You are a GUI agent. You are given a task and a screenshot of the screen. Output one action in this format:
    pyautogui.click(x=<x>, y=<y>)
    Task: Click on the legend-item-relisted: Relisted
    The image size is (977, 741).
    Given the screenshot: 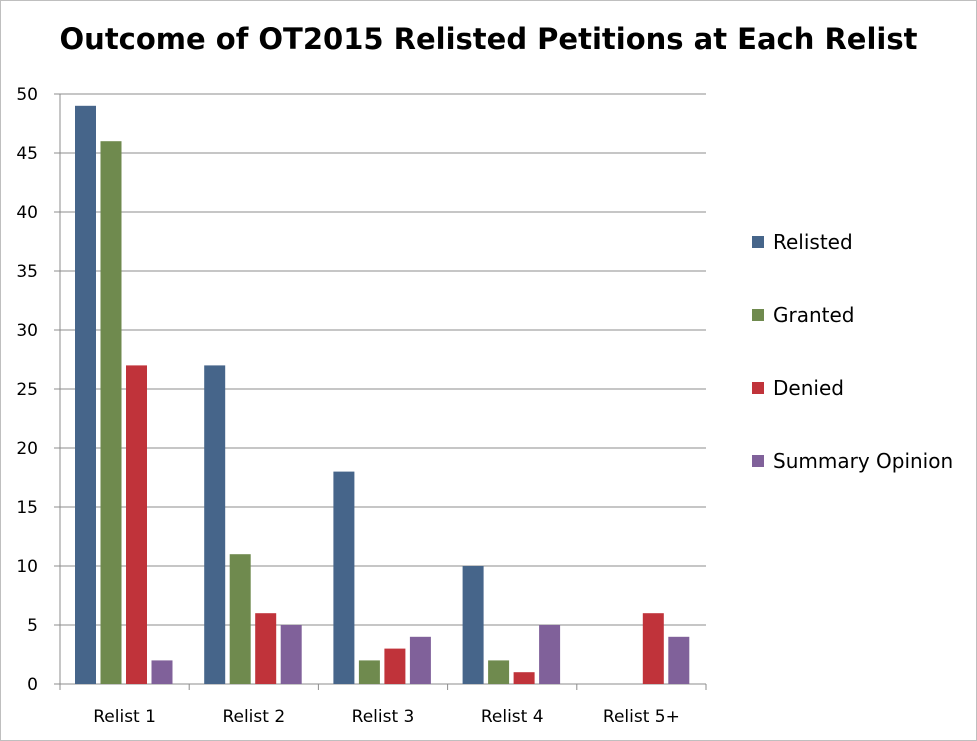 What is the action you would take?
    pyautogui.click(x=852, y=262)
    